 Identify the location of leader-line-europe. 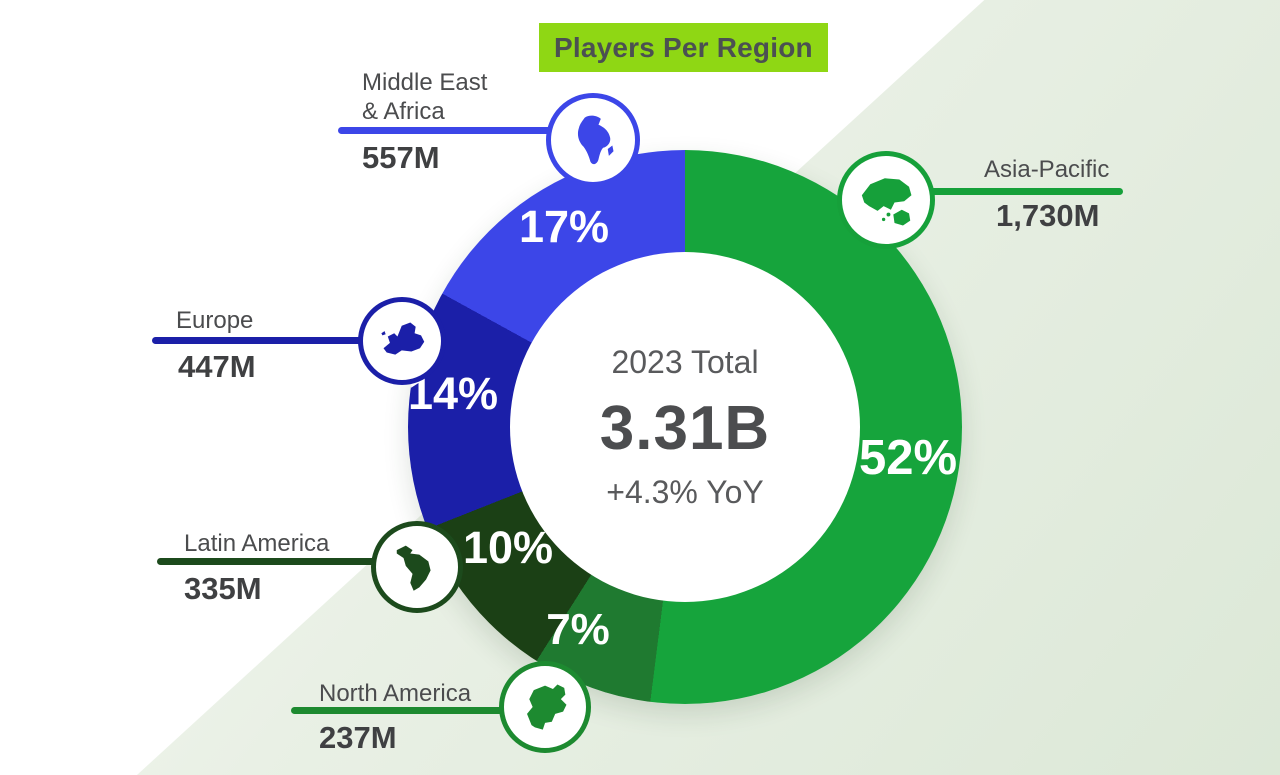
(278, 340).